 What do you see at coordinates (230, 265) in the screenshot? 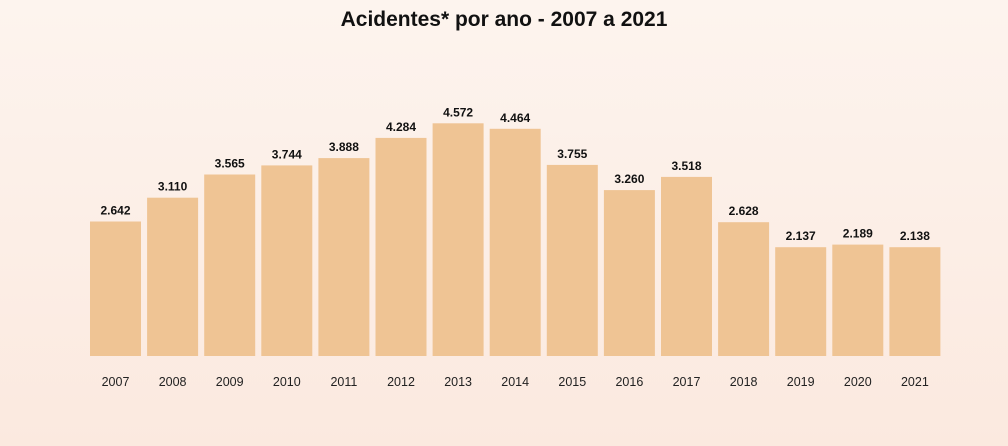
I see `bar-2009` at bounding box center [230, 265].